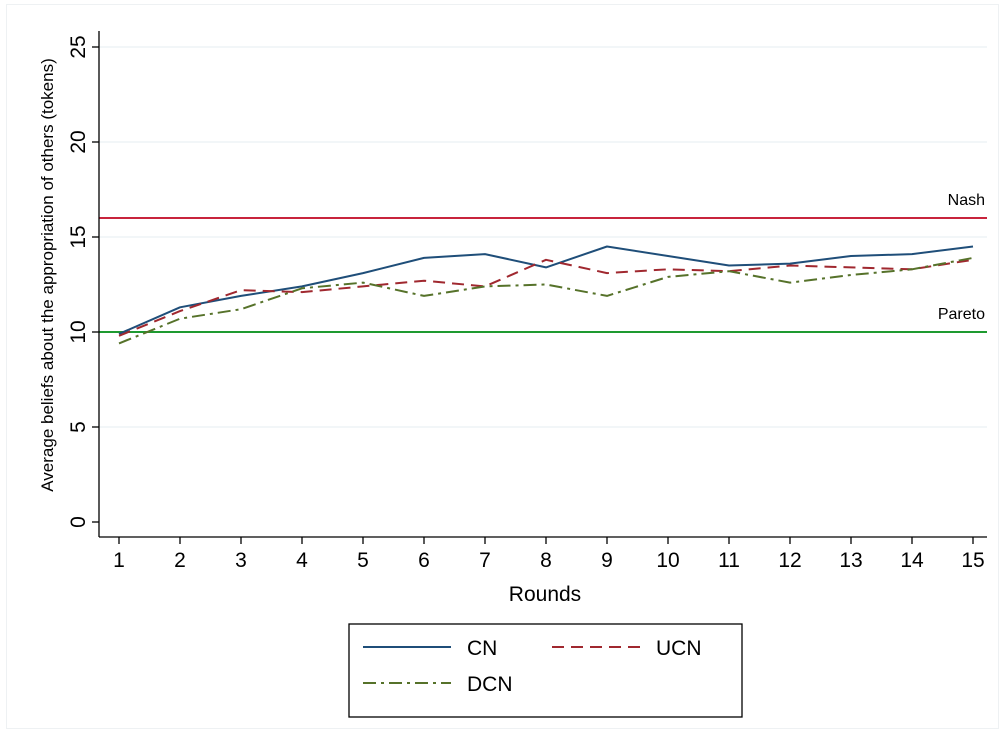 The width and height of the screenshot is (1004, 733). I want to click on legend-box, so click(545, 670).